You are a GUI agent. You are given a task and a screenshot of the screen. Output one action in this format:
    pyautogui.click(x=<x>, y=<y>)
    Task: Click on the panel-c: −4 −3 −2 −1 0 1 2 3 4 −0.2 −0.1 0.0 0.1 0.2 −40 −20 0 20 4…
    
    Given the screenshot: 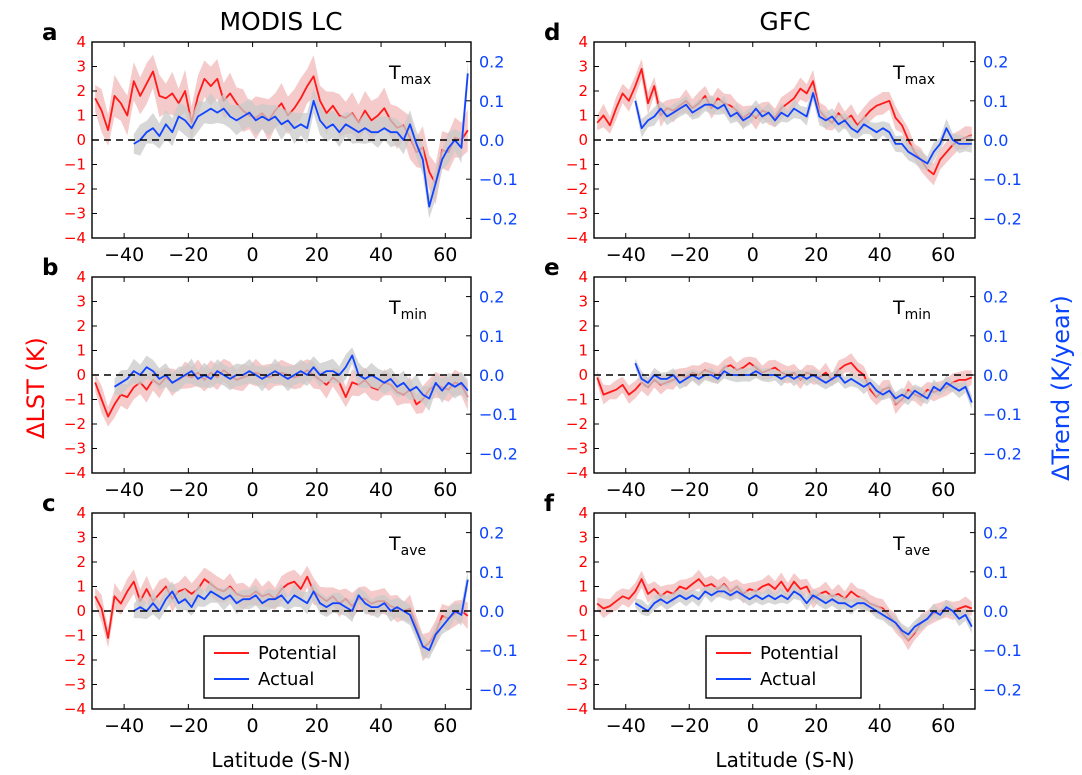 What is the action you would take?
    pyautogui.click(x=280, y=614)
    